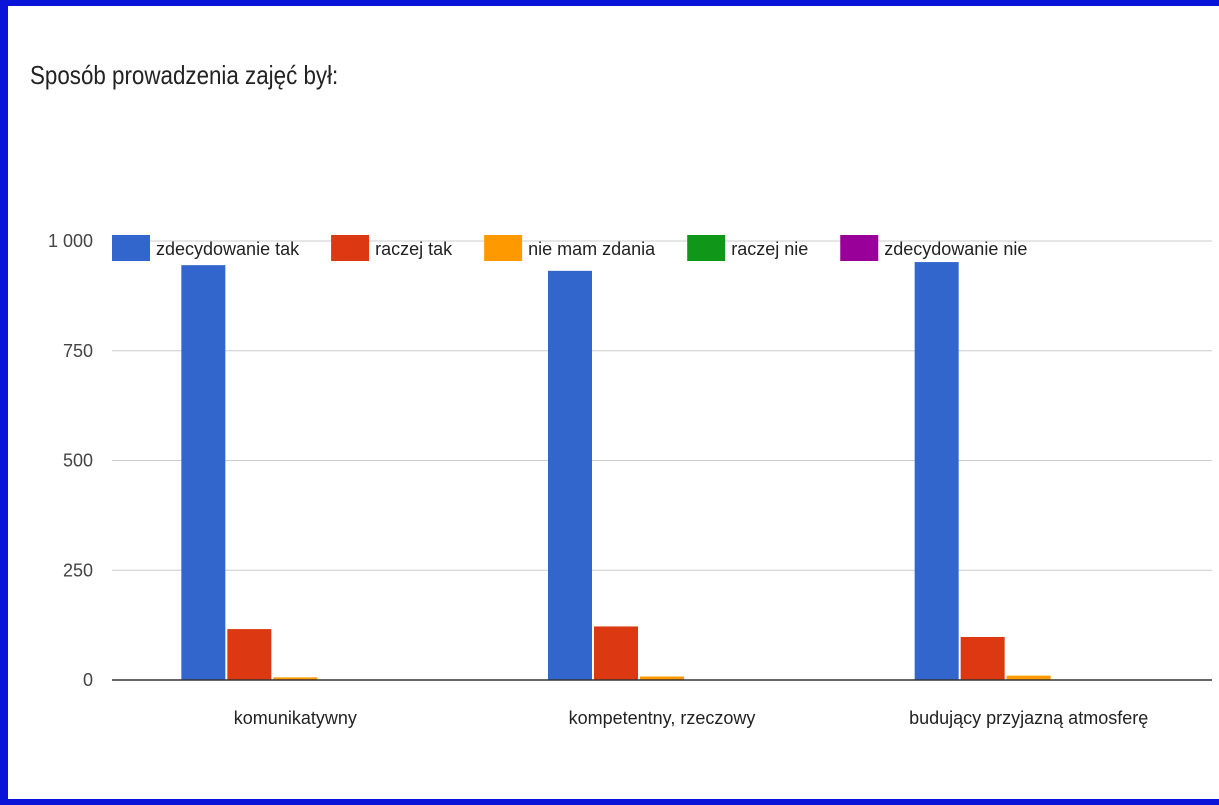  What do you see at coordinates (78, 351) in the screenshot?
I see `y-tick-label: 750` at bounding box center [78, 351].